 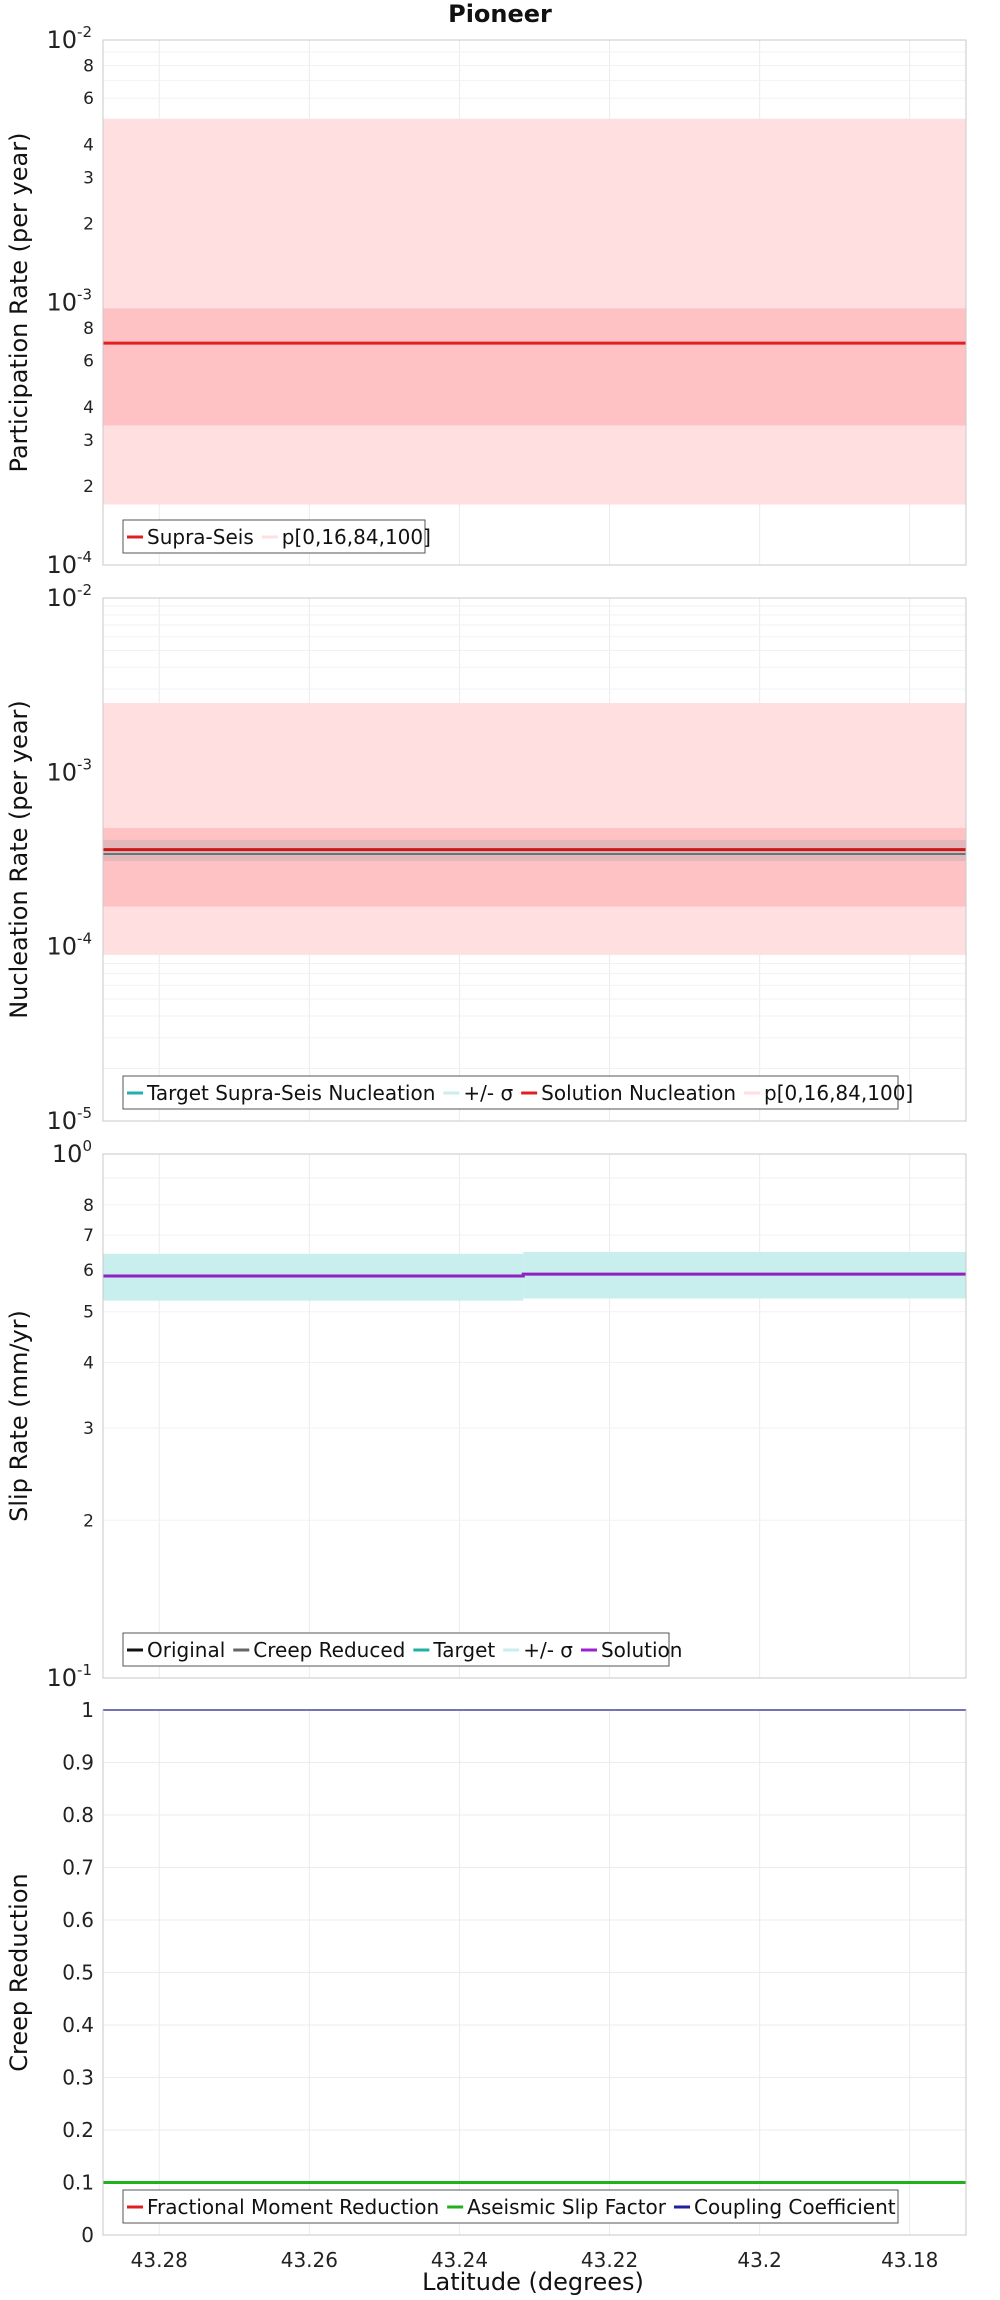 What do you see at coordinates (641, 1650) in the screenshot?
I see `legend-label: Solution` at bounding box center [641, 1650].